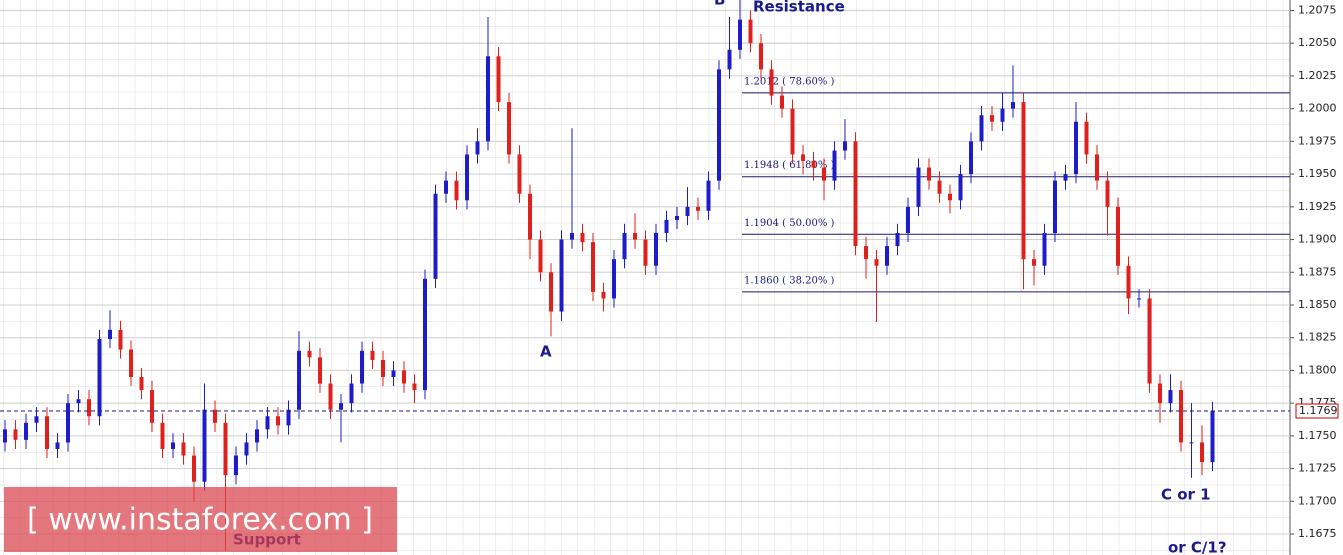 This screenshot has height=555, width=1343. Describe the element at coordinates (1317, 271) in the screenshot. I see `y-tick-label: 1.1875` at that location.